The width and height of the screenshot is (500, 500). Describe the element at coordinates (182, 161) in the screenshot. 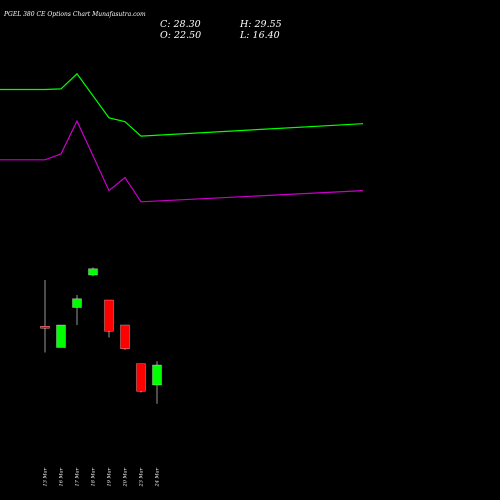

I see `lower-band-line` at that location.